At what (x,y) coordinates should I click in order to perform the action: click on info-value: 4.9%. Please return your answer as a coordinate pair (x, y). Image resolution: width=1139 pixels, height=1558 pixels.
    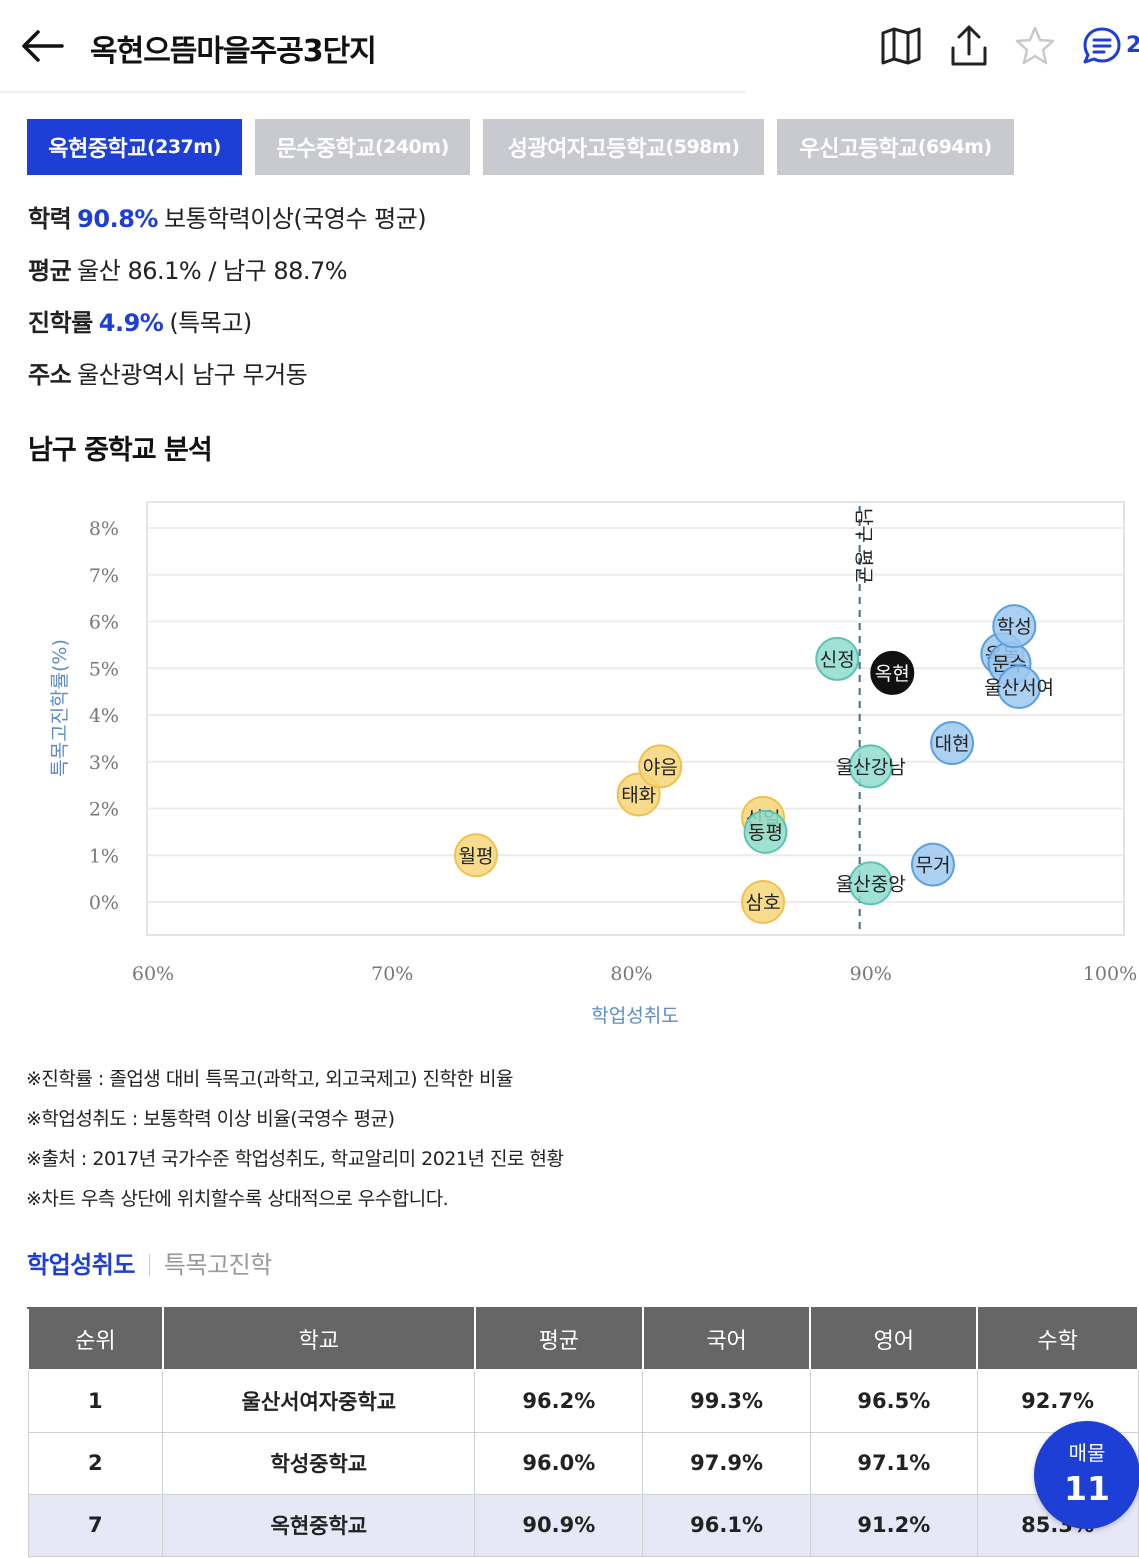
    Looking at the image, I should click on (131, 323).